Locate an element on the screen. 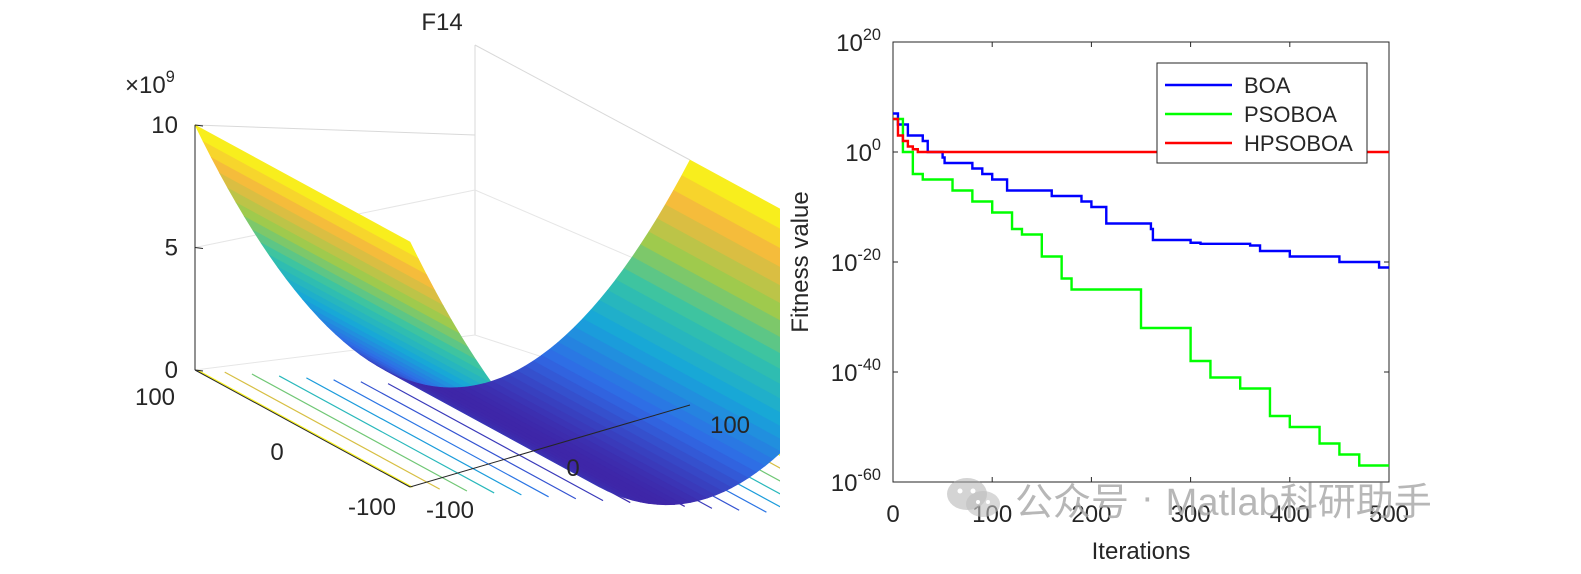 This screenshot has height=574, width=1581. surface-strip is located at coordinates (554, 446).